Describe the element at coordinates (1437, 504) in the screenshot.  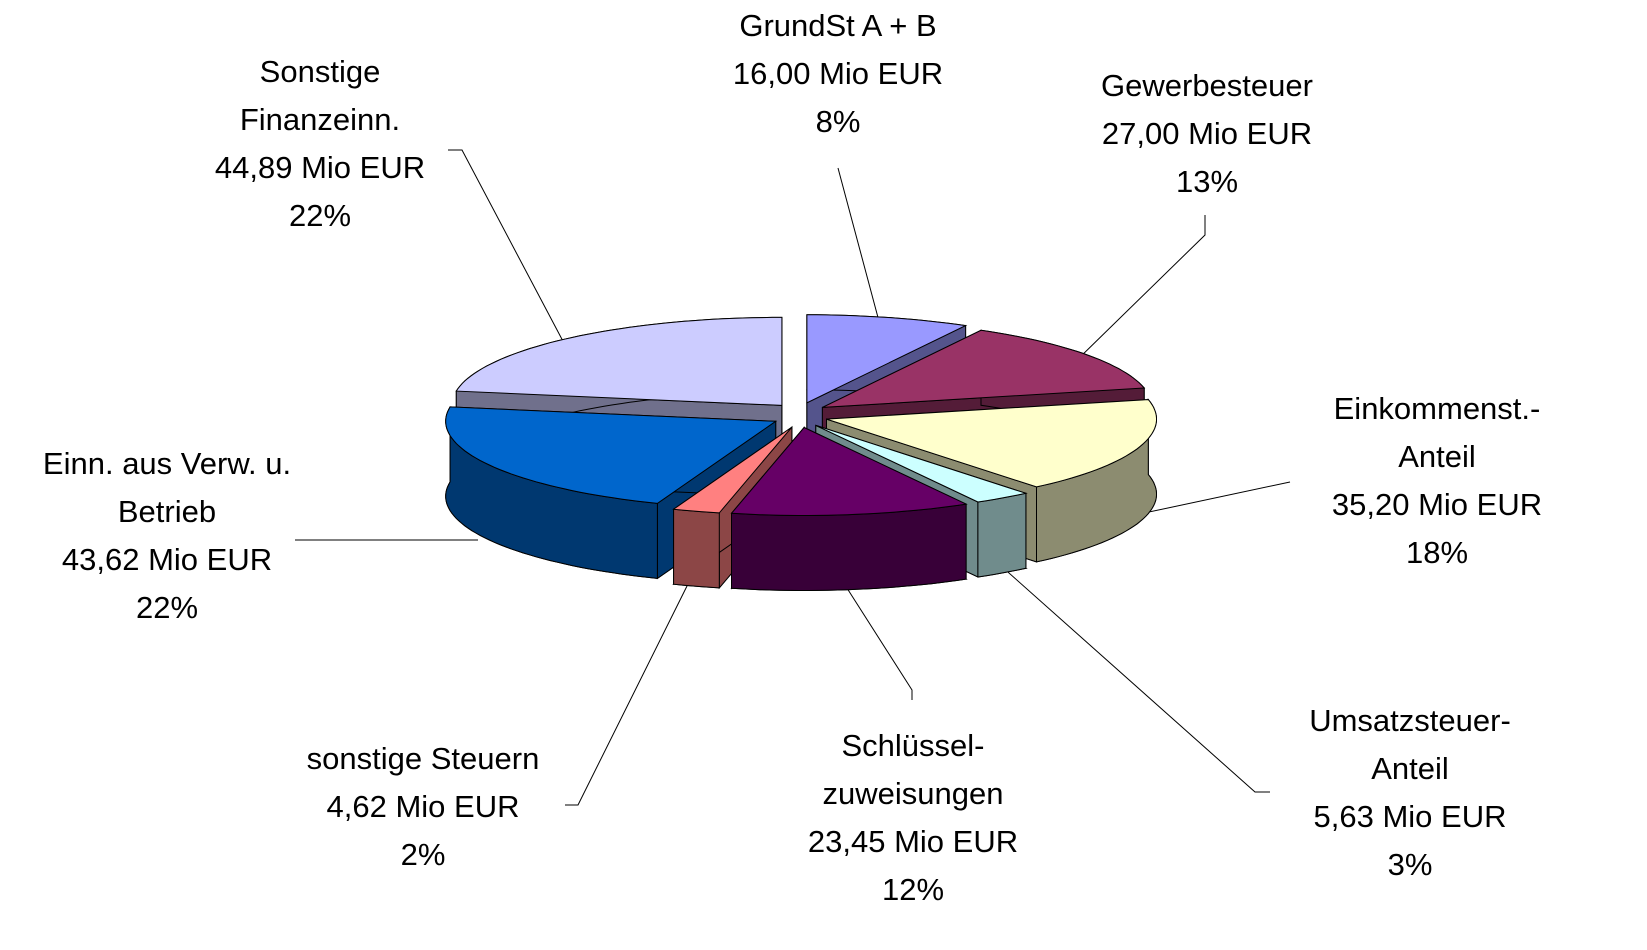
I see `label-value: 35,20 Mio EUR` at that location.